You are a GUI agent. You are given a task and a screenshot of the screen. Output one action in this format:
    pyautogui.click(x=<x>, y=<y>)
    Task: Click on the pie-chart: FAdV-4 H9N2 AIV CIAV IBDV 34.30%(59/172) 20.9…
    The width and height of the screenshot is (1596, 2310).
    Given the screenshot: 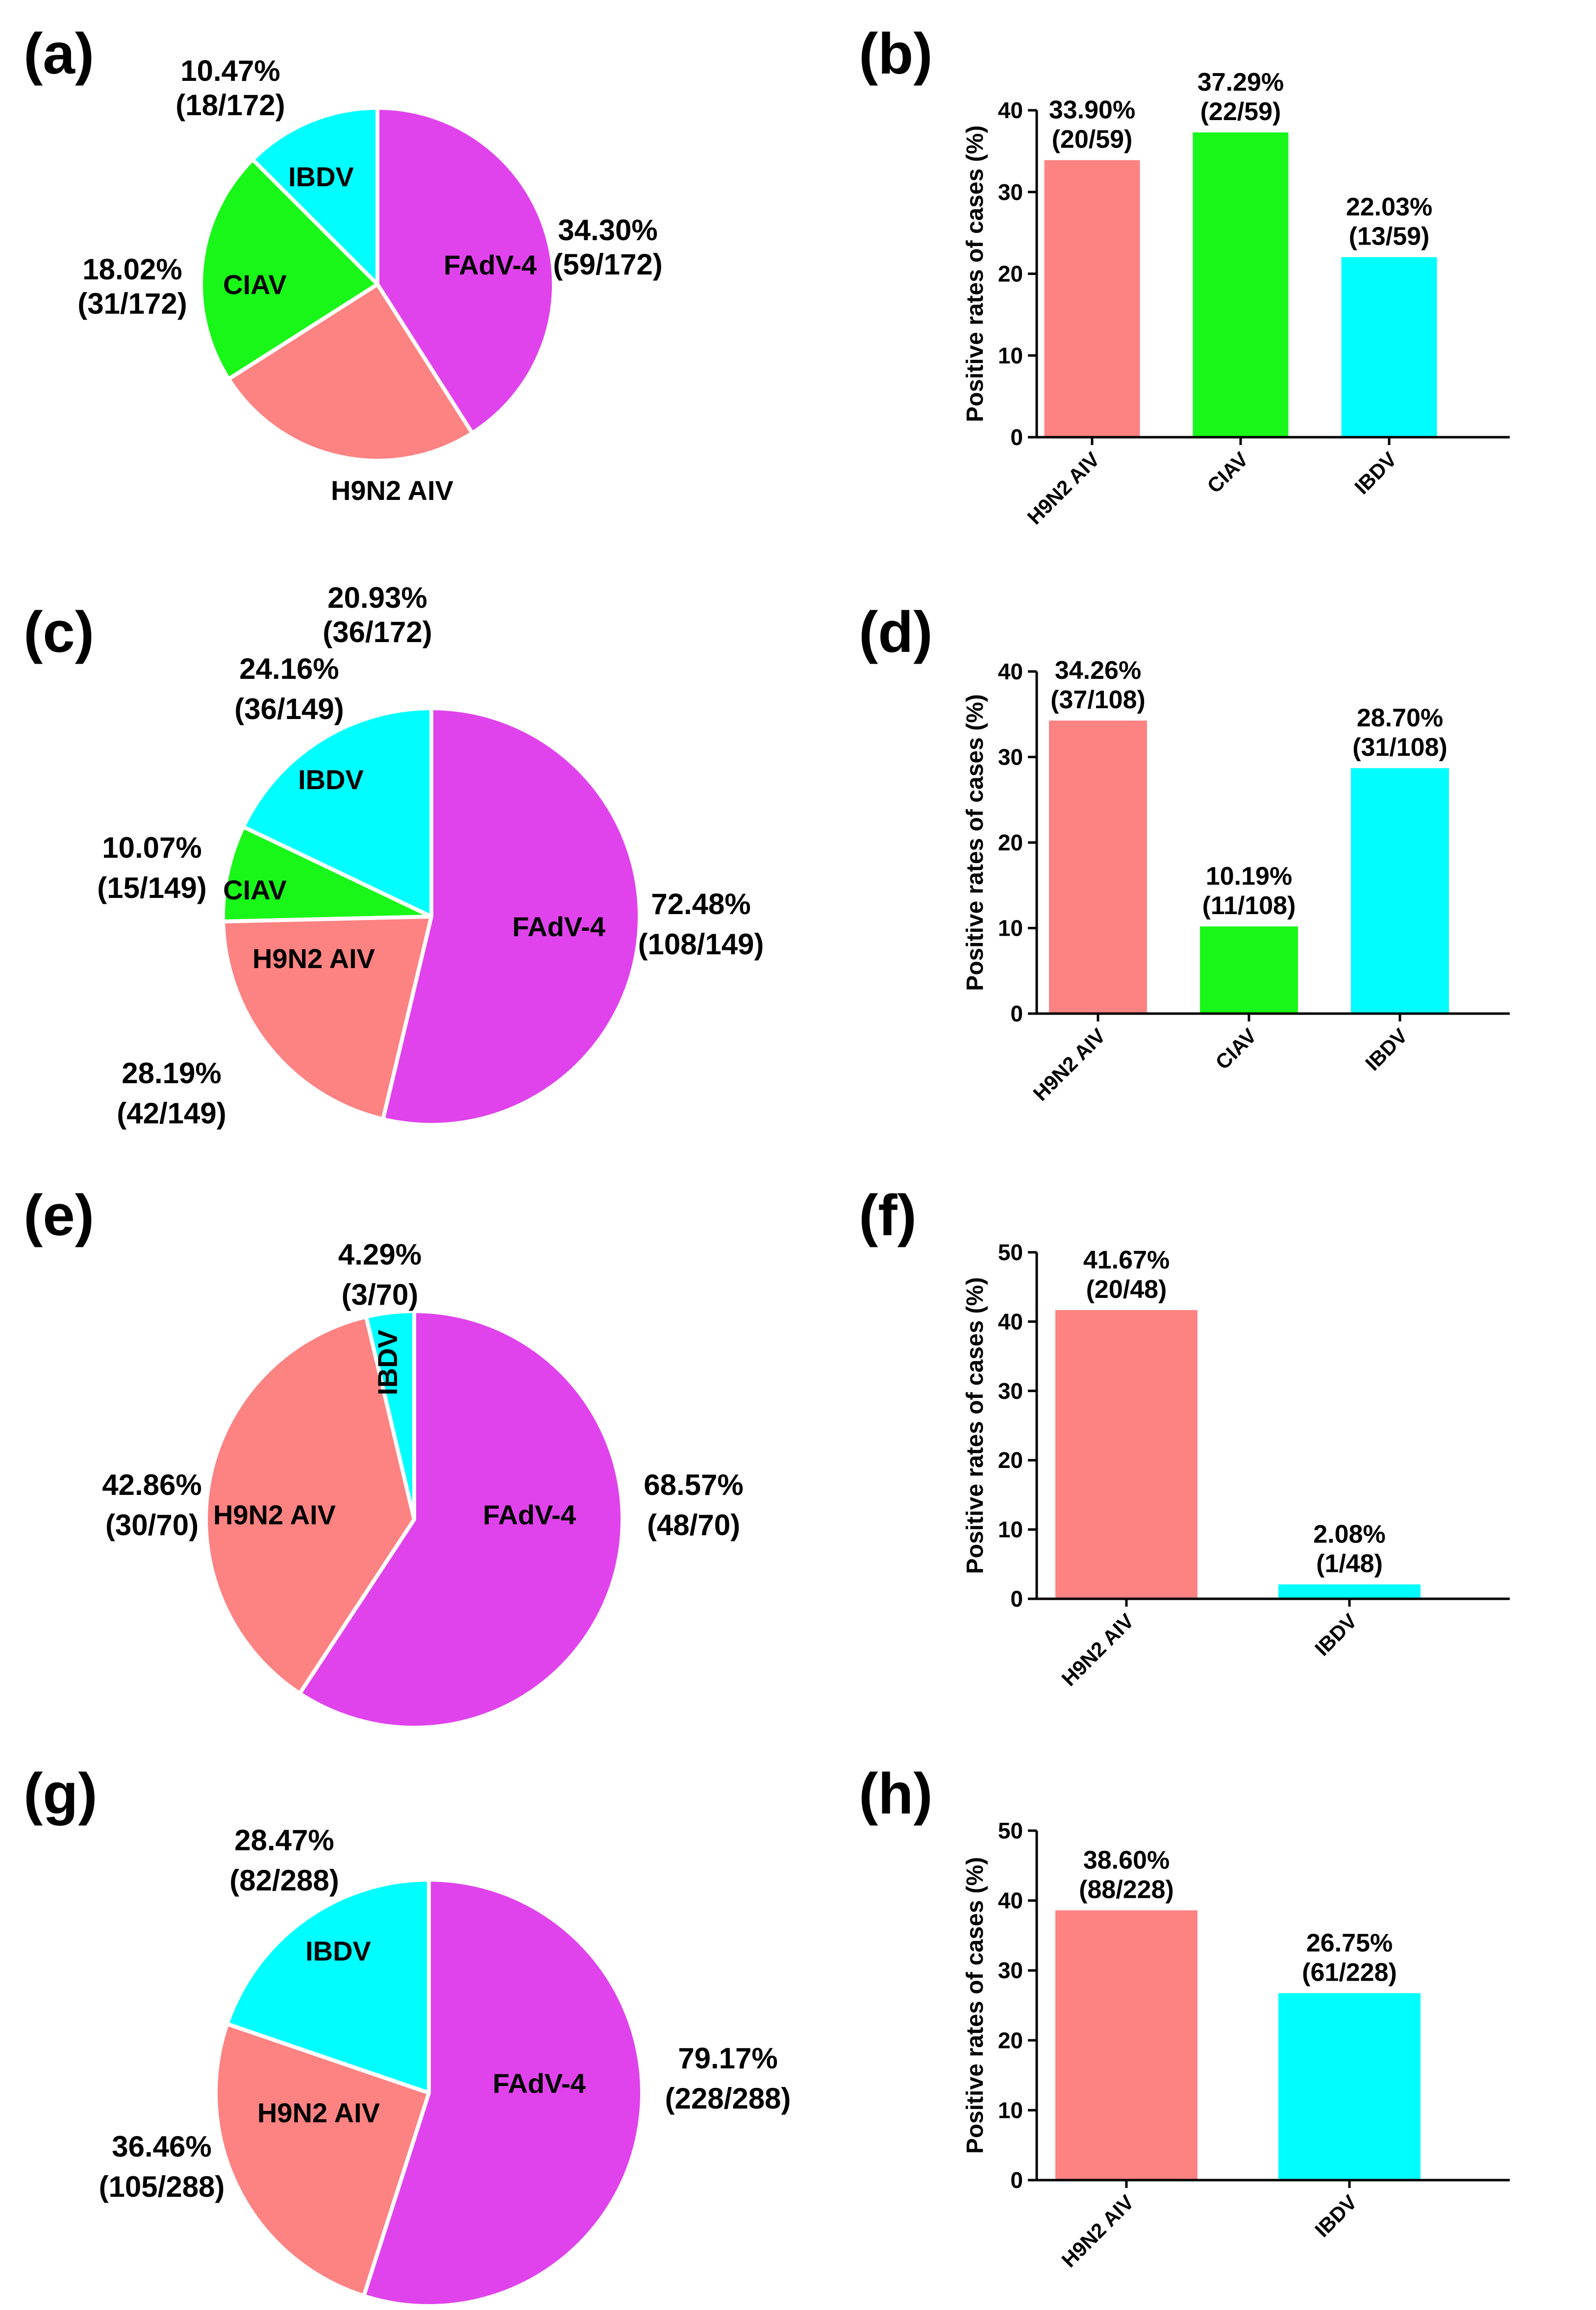 What is the action you would take?
    pyautogui.click(x=369, y=351)
    